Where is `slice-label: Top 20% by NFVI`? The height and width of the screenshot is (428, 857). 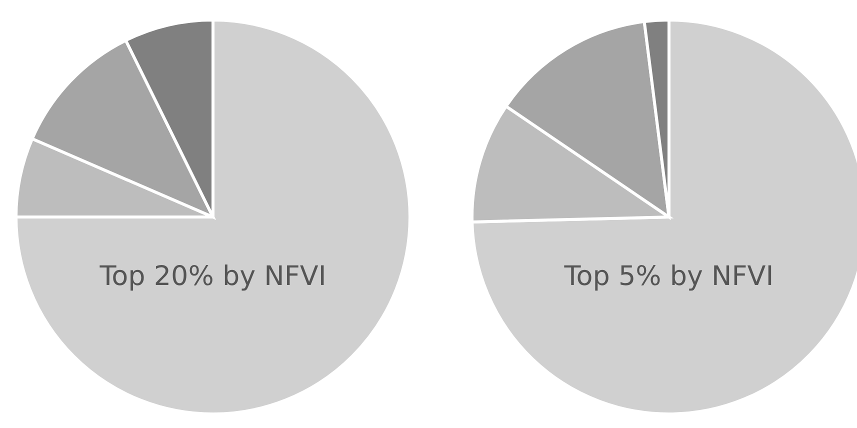
slice-label: Top 20% by NFVI is located at coordinates (212, 276).